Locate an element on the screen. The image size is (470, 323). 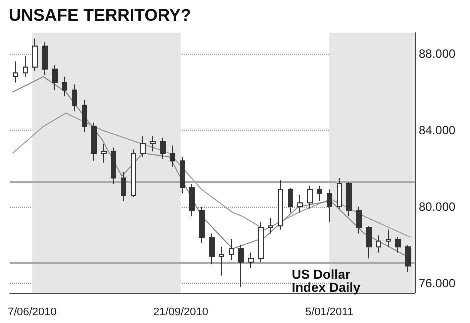
y-tick-label: 84.000 is located at coordinates (437, 131).